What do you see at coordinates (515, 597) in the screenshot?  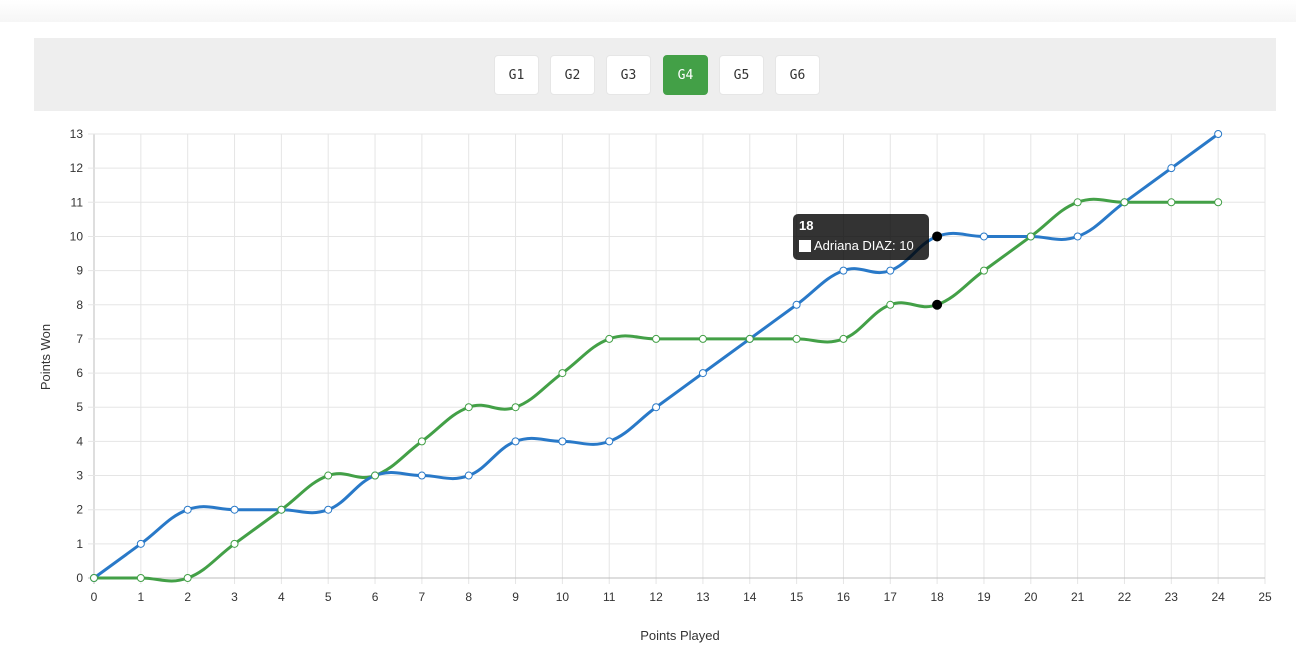 I see `x-tick-label: 9` at bounding box center [515, 597].